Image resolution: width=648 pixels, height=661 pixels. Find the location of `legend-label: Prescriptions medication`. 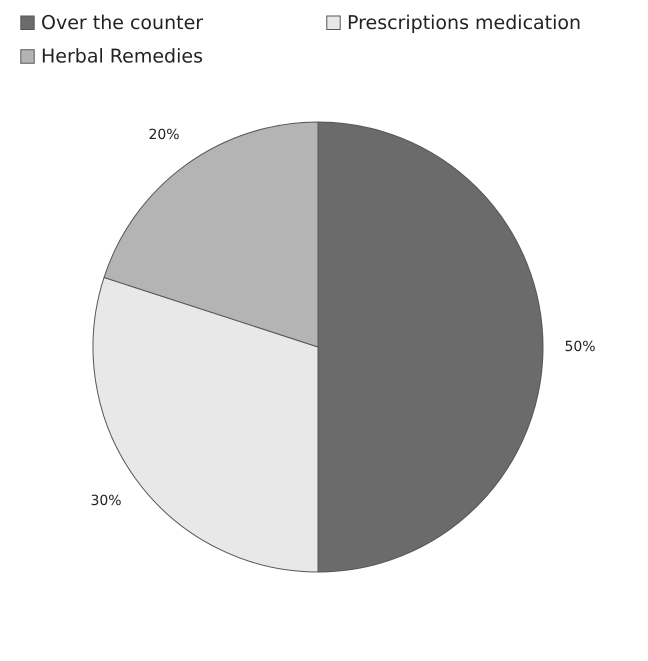

legend-label: Prescriptions medication is located at coordinates (464, 23).